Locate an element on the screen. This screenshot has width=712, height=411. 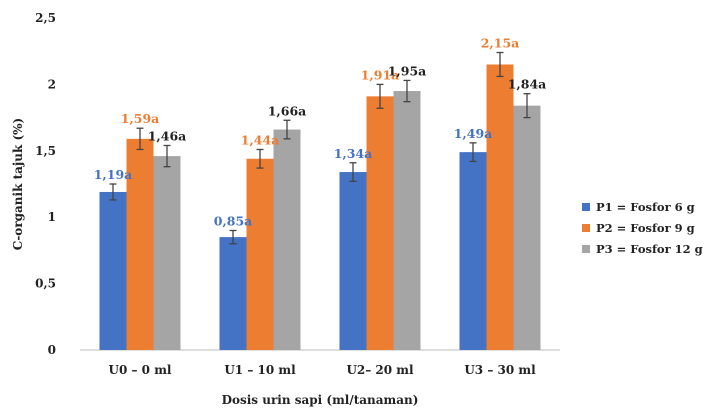
data-label: 1,91a is located at coordinates (380, 74).